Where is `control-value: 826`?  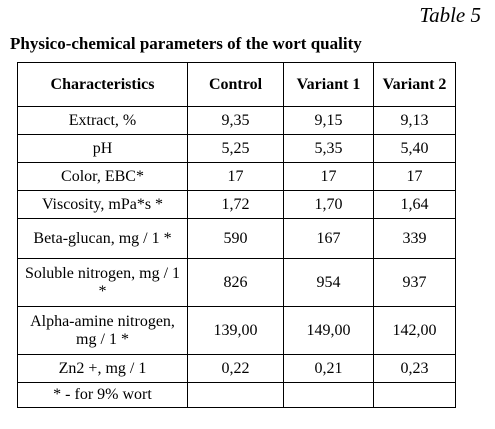 control-value: 826 is located at coordinates (235, 282).